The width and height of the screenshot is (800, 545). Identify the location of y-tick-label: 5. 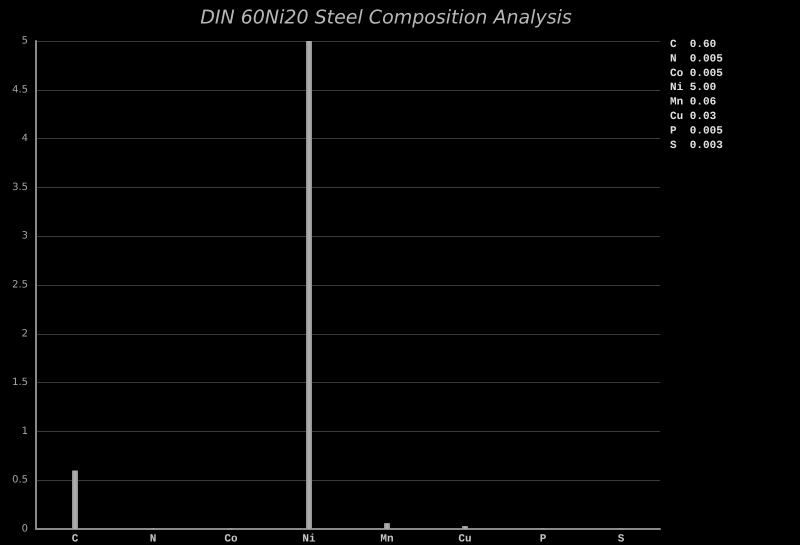
(25, 41).